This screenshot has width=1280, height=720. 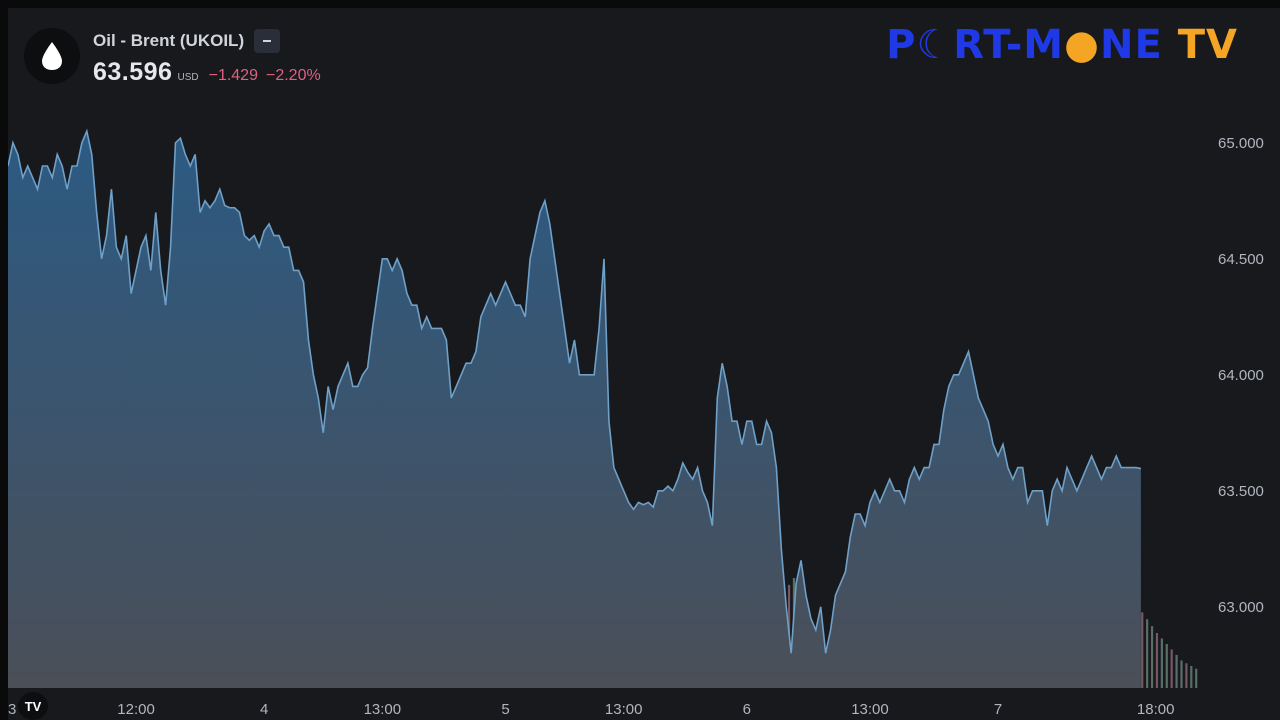 What do you see at coordinates (267, 41) in the screenshot?
I see `collapse-button` at bounding box center [267, 41].